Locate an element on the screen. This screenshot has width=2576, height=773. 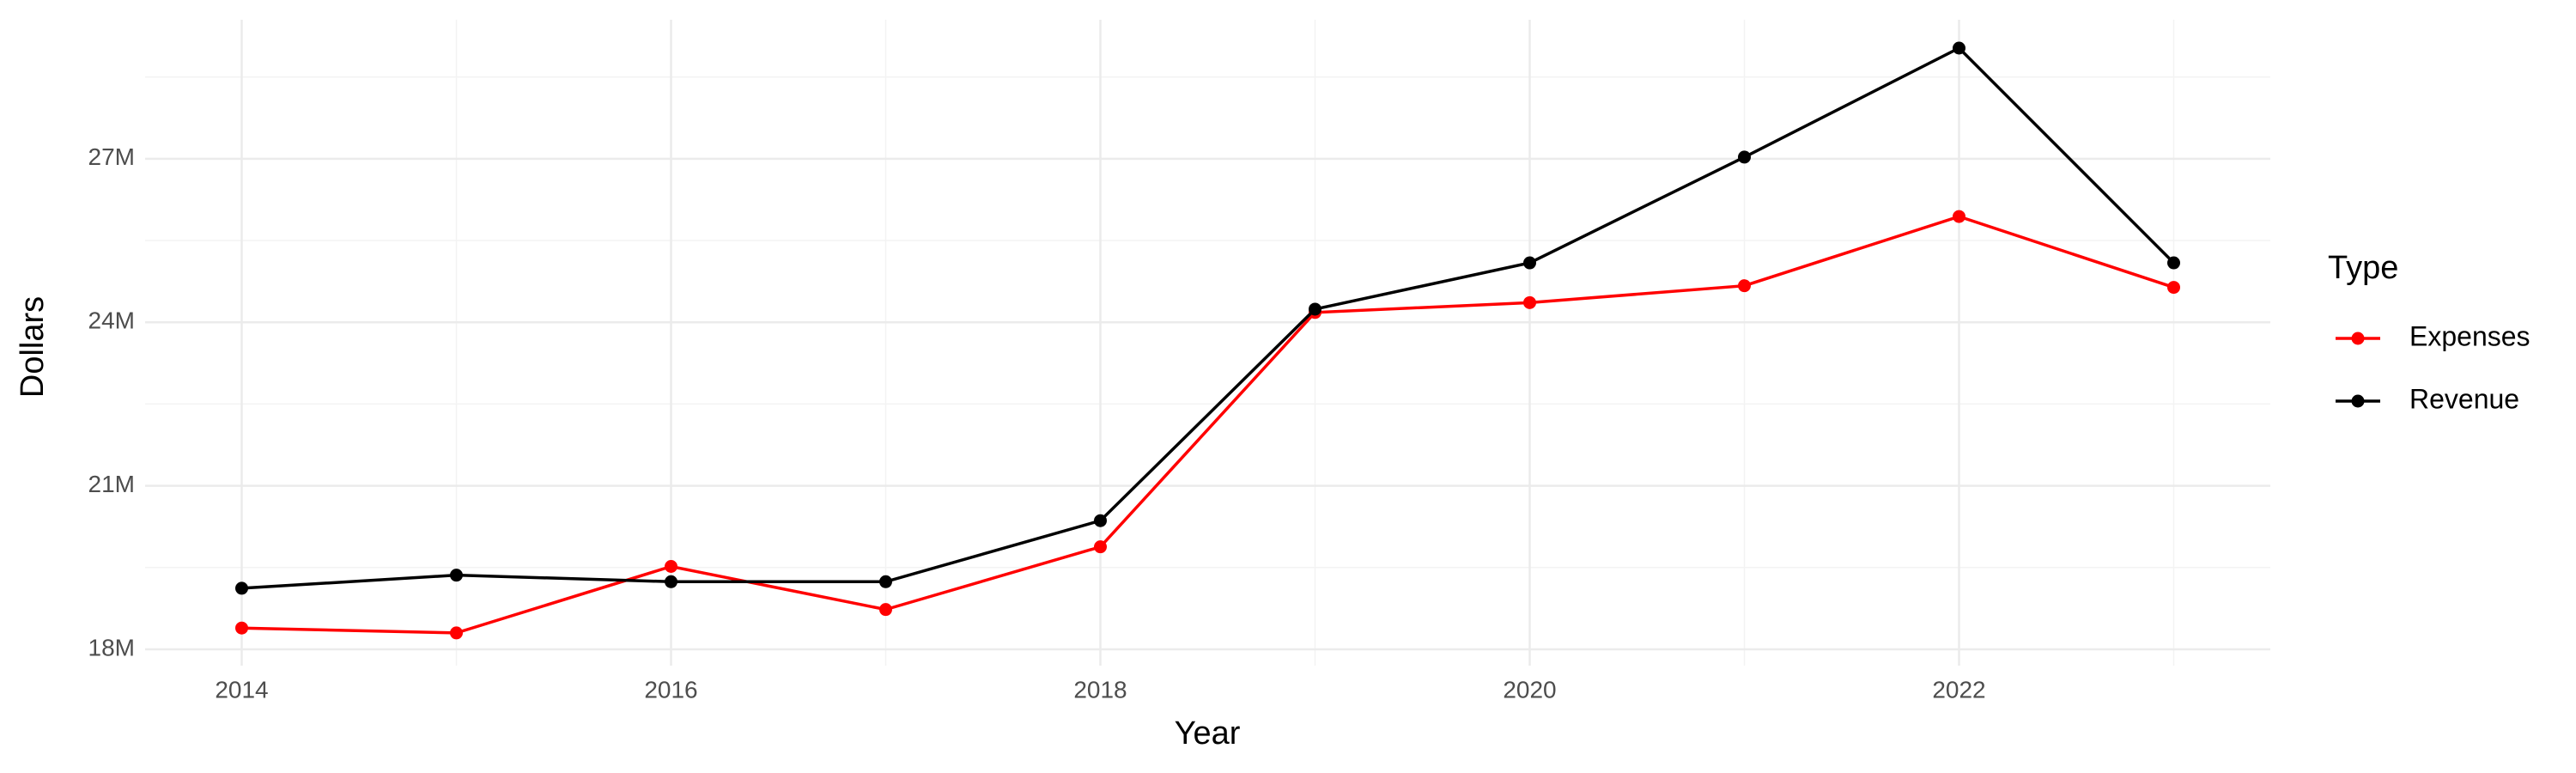
x-tick-label: 2020 is located at coordinates (1529, 689).